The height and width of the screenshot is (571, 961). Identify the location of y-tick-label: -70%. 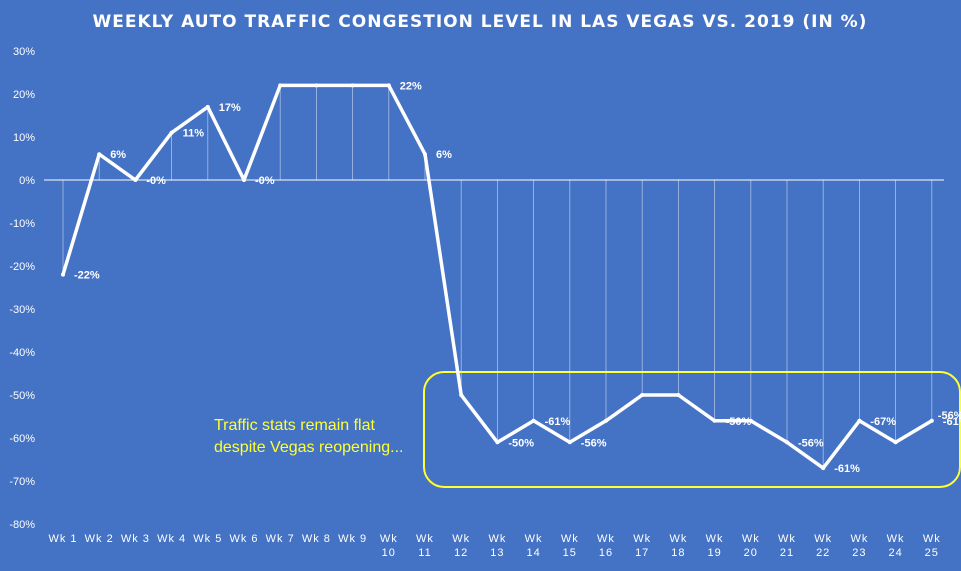
(22, 482).